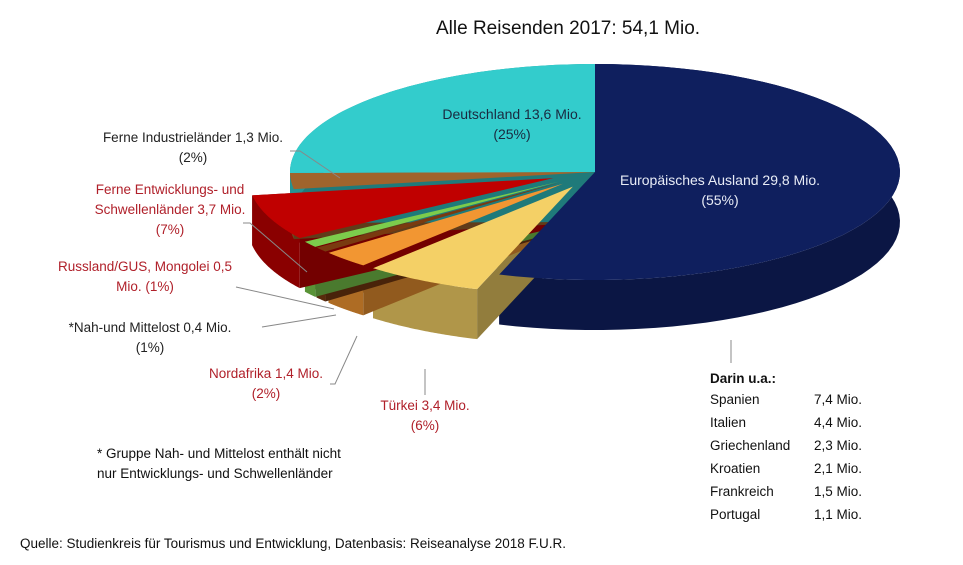 The image size is (963, 565). Describe the element at coordinates (750, 445) in the screenshot. I see `breakdown-country: Griechenland` at that location.